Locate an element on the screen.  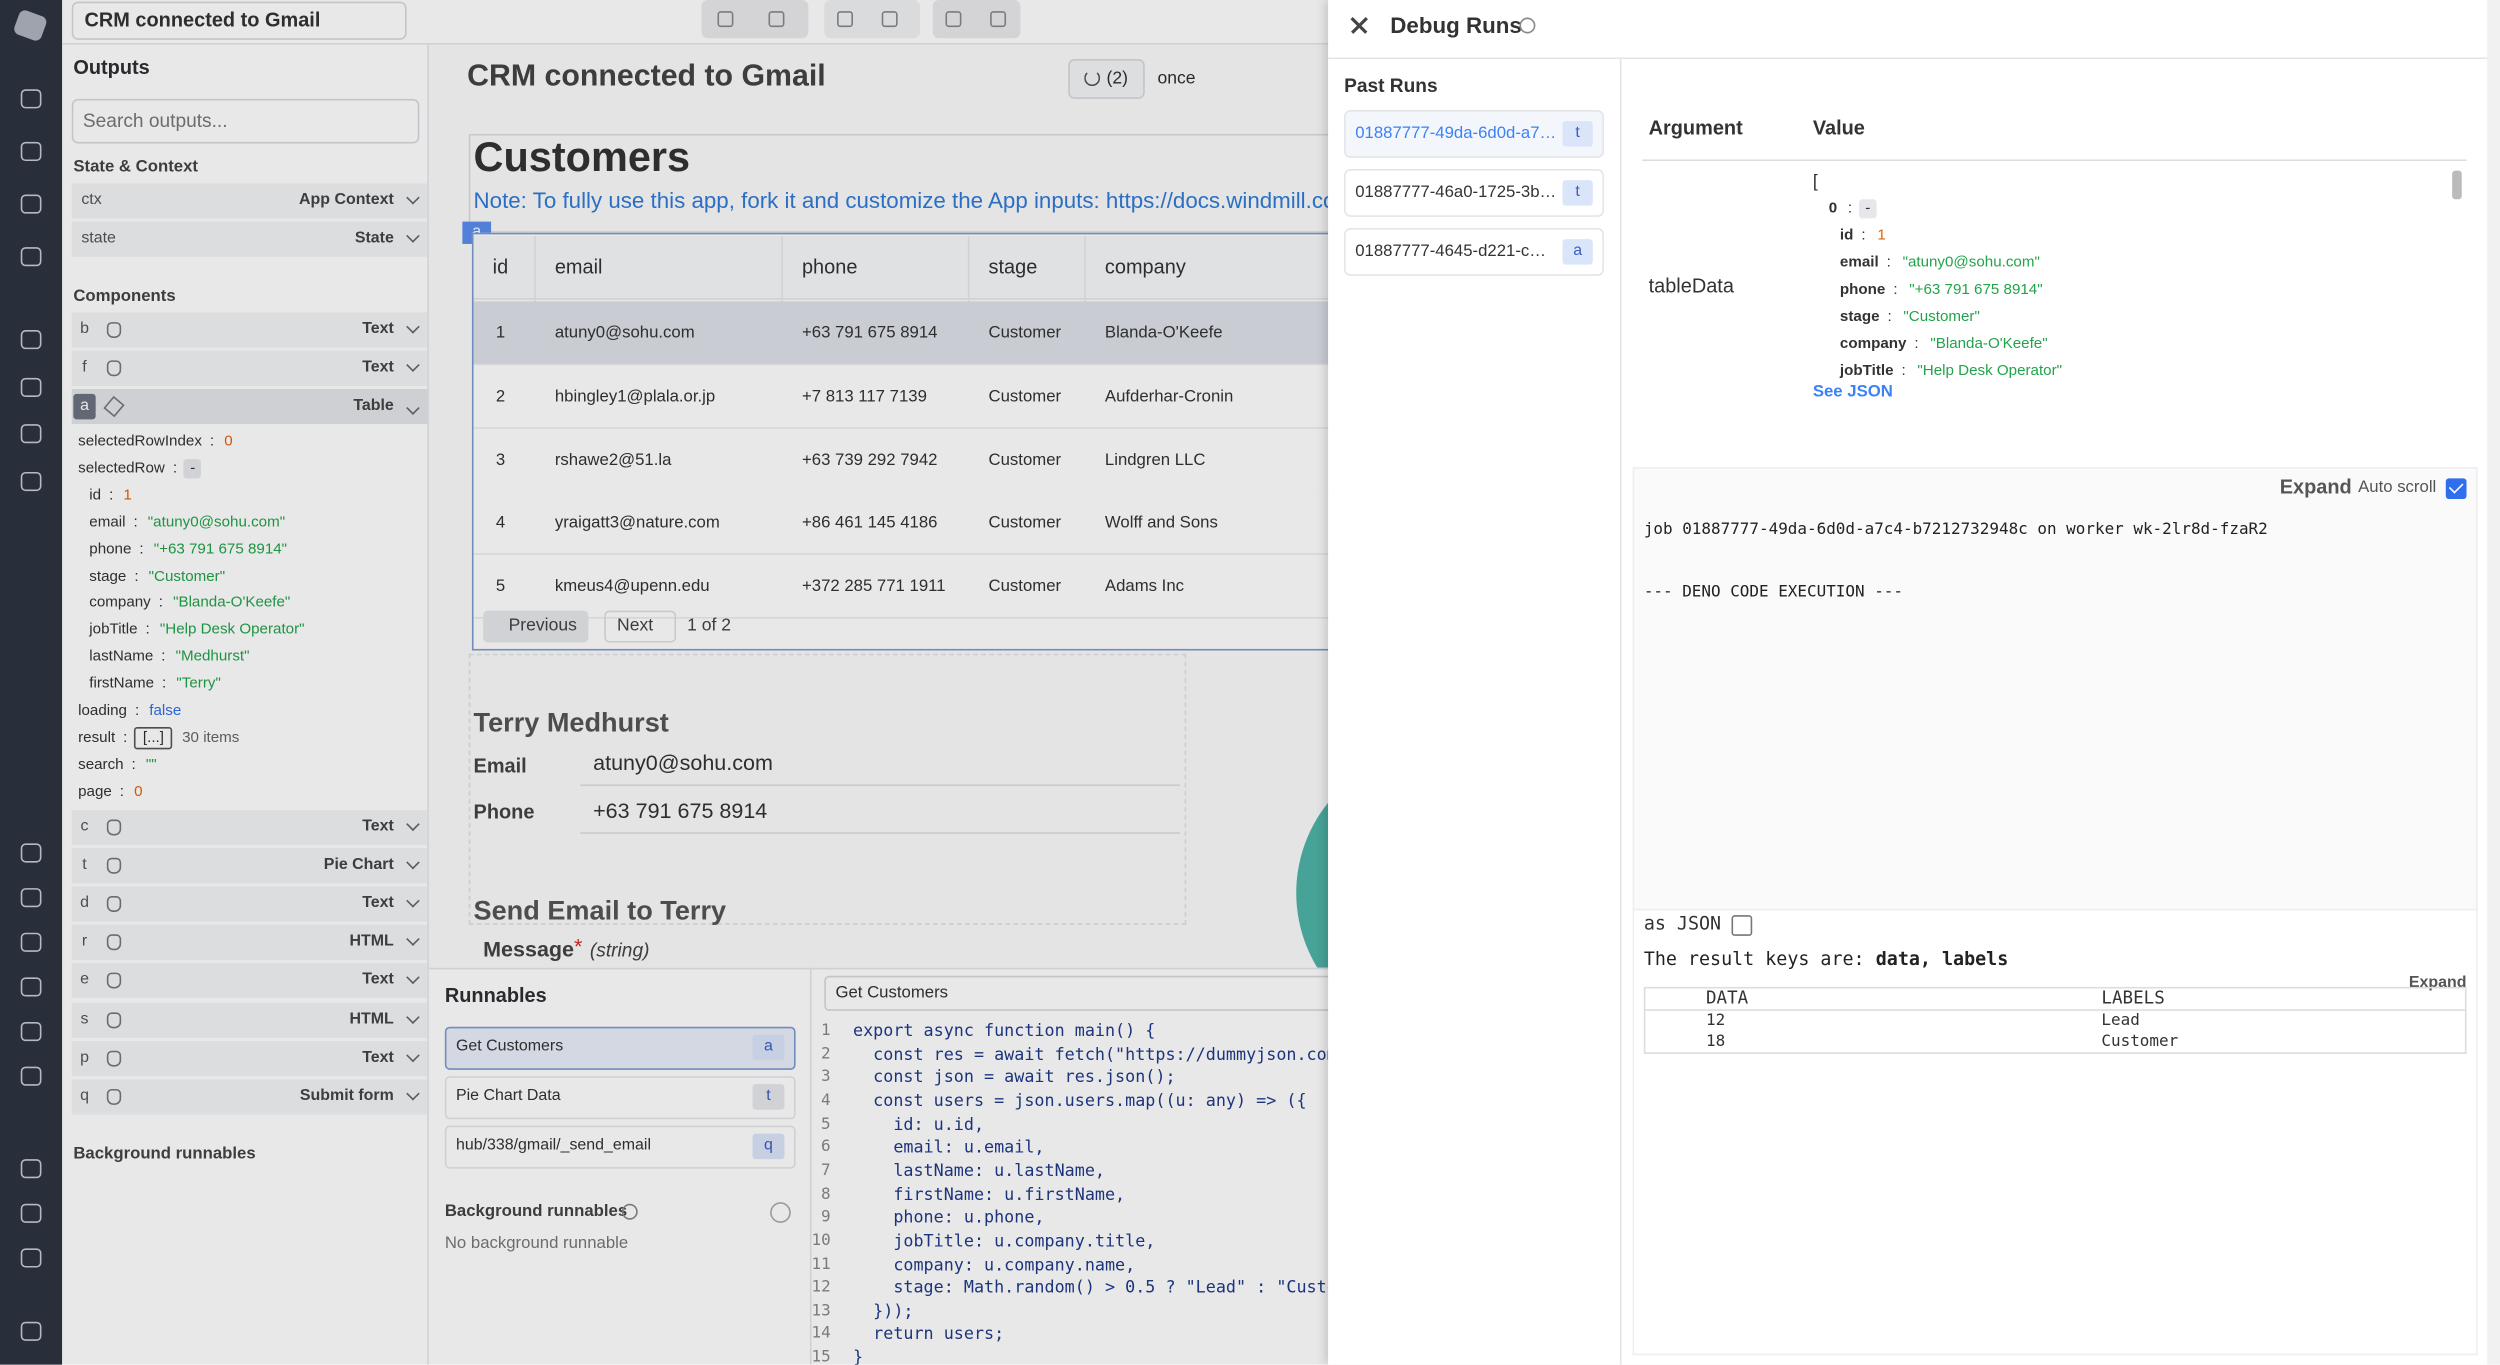
code-line: email: u.email, is located at coordinates (948, 1148).